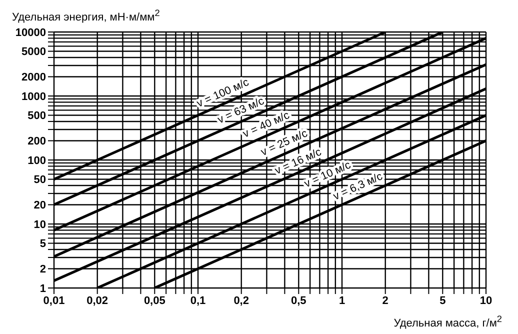 The height and width of the screenshot is (334, 518). Describe the element at coordinates (40, 180) in the screenshot. I see `y-tick-label: 50` at that location.